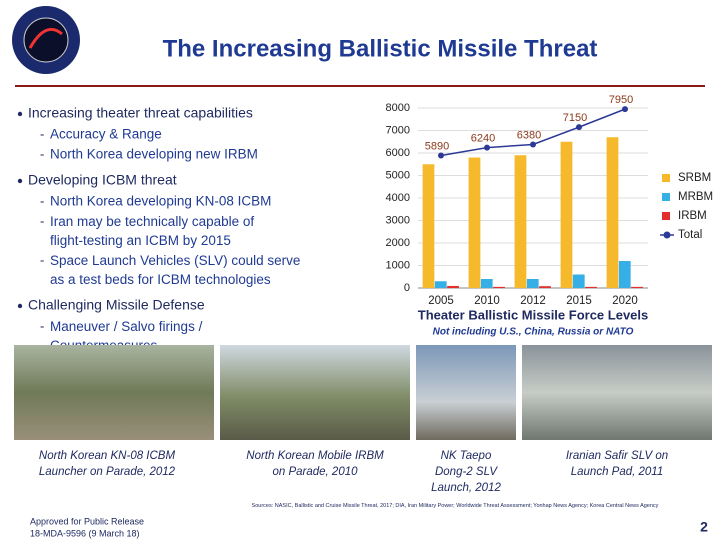 This screenshot has height=540, width=720. Describe the element at coordinates (466, 392) in the screenshot. I see `photo-taepodong` at that location.